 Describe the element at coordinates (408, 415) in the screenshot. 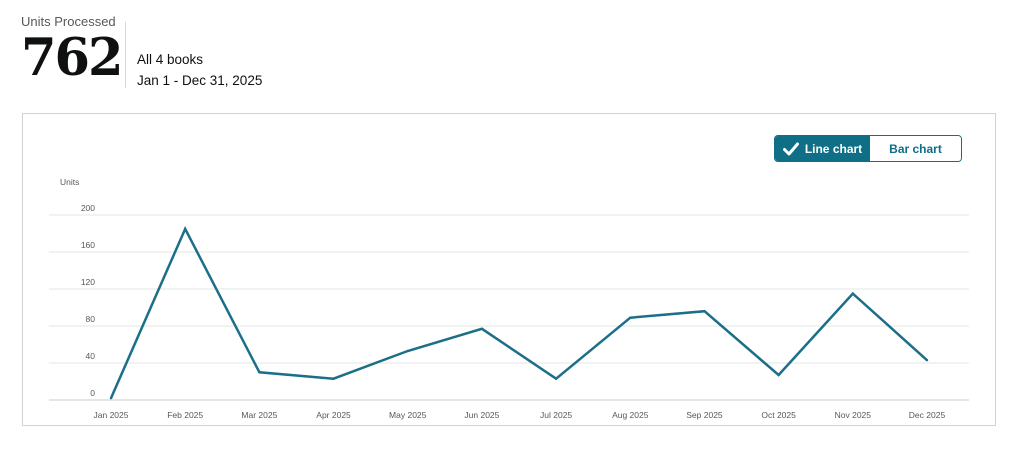

I see `x-tick-label: May 2025` at that location.